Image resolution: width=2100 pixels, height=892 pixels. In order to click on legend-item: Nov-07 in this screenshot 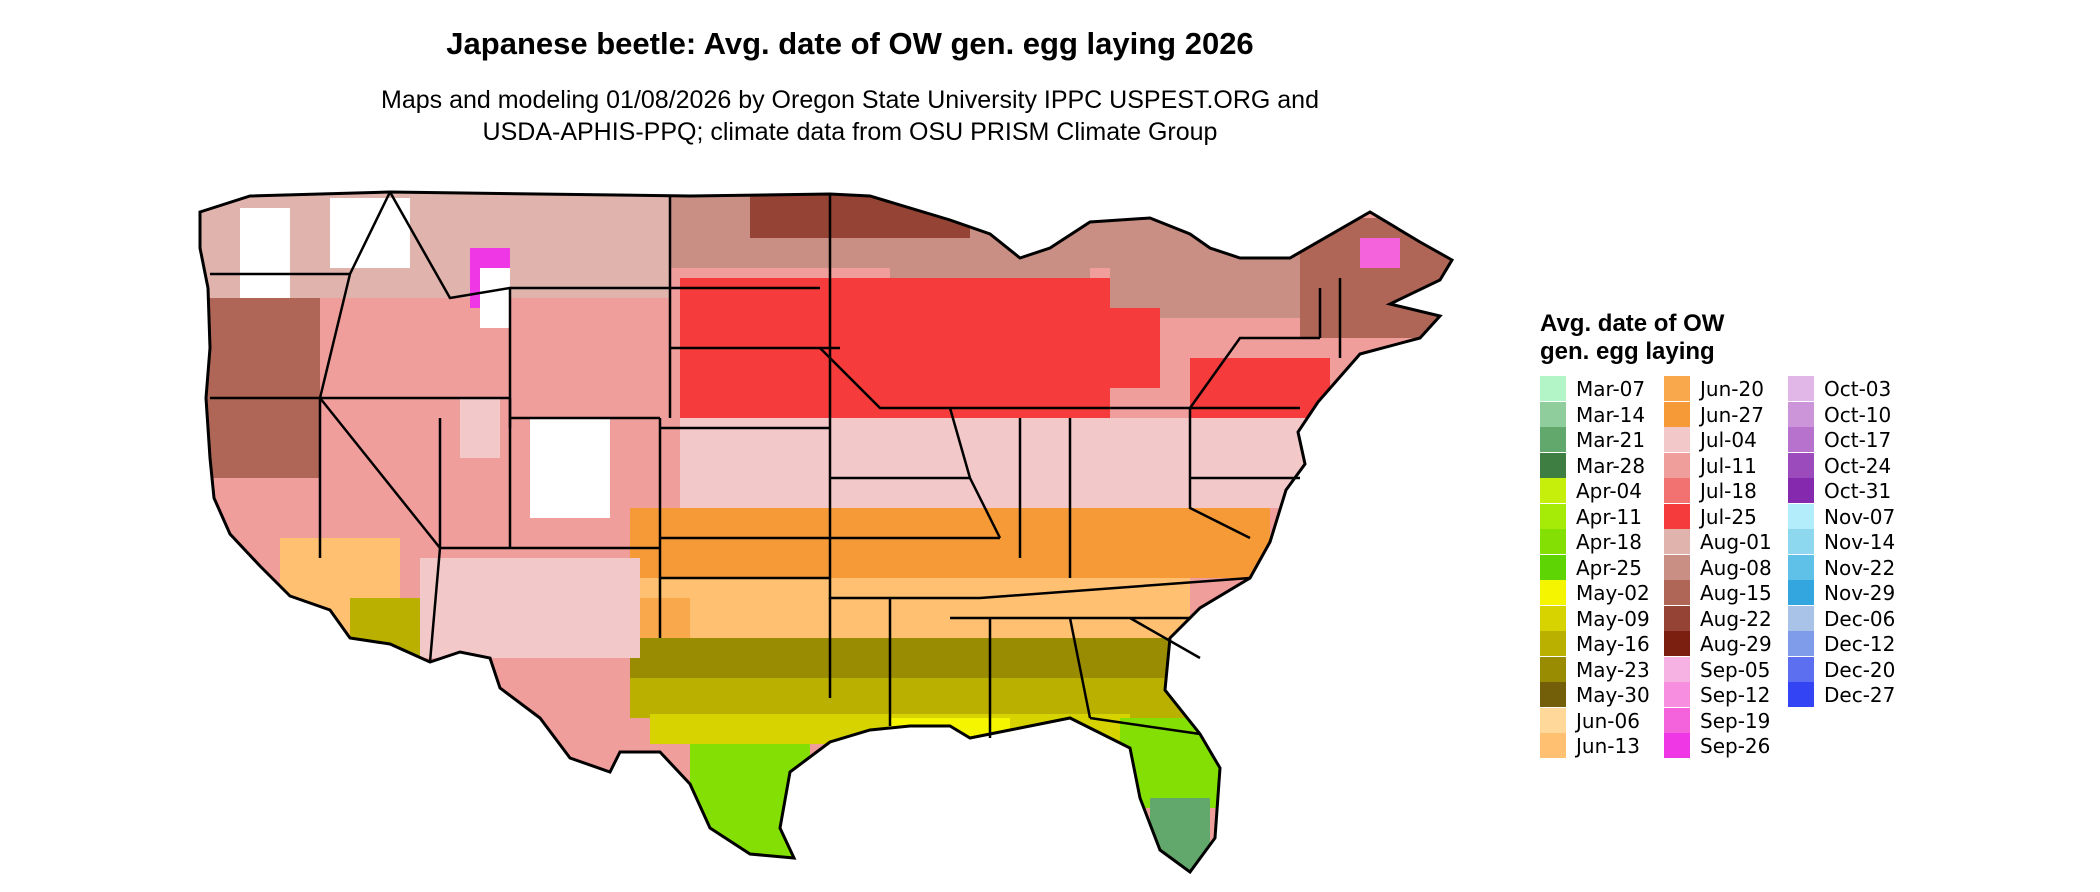, I will do `click(1863, 516)`.